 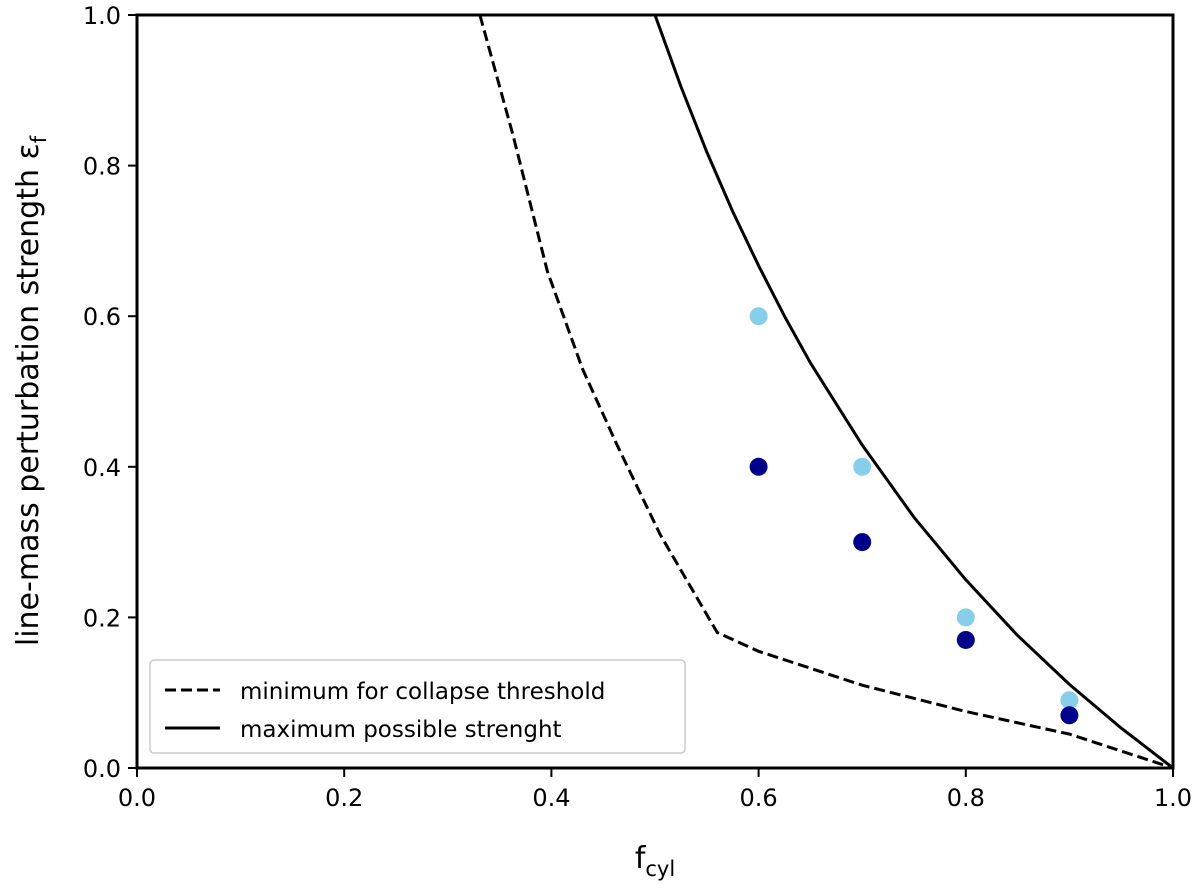 I want to click on y-tick-label: 0.0, so click(x=102, y=769).